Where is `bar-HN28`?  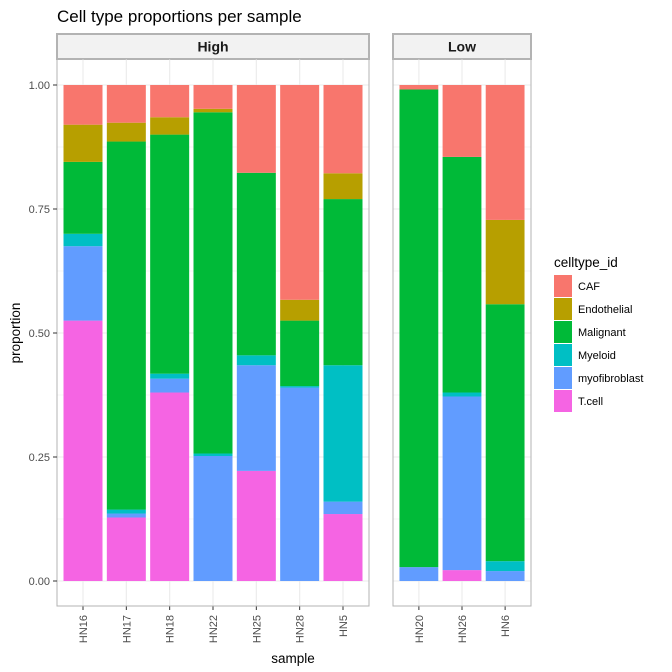
bar-HN28 is located at coordinates (300, 333).